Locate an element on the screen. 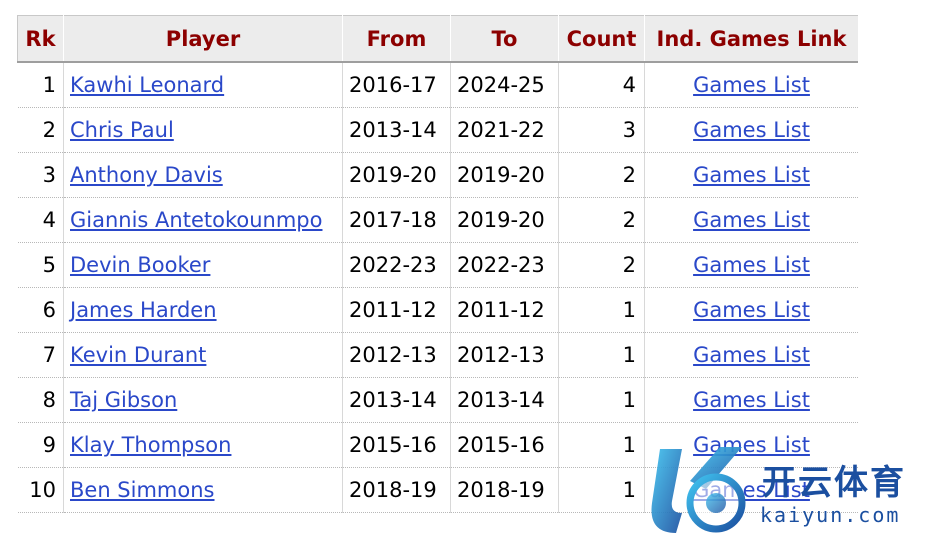 The width and height of the screenshot is (929, 547). cell-player: Giannis Antetokounmpo is located at coordinates (203, 220).